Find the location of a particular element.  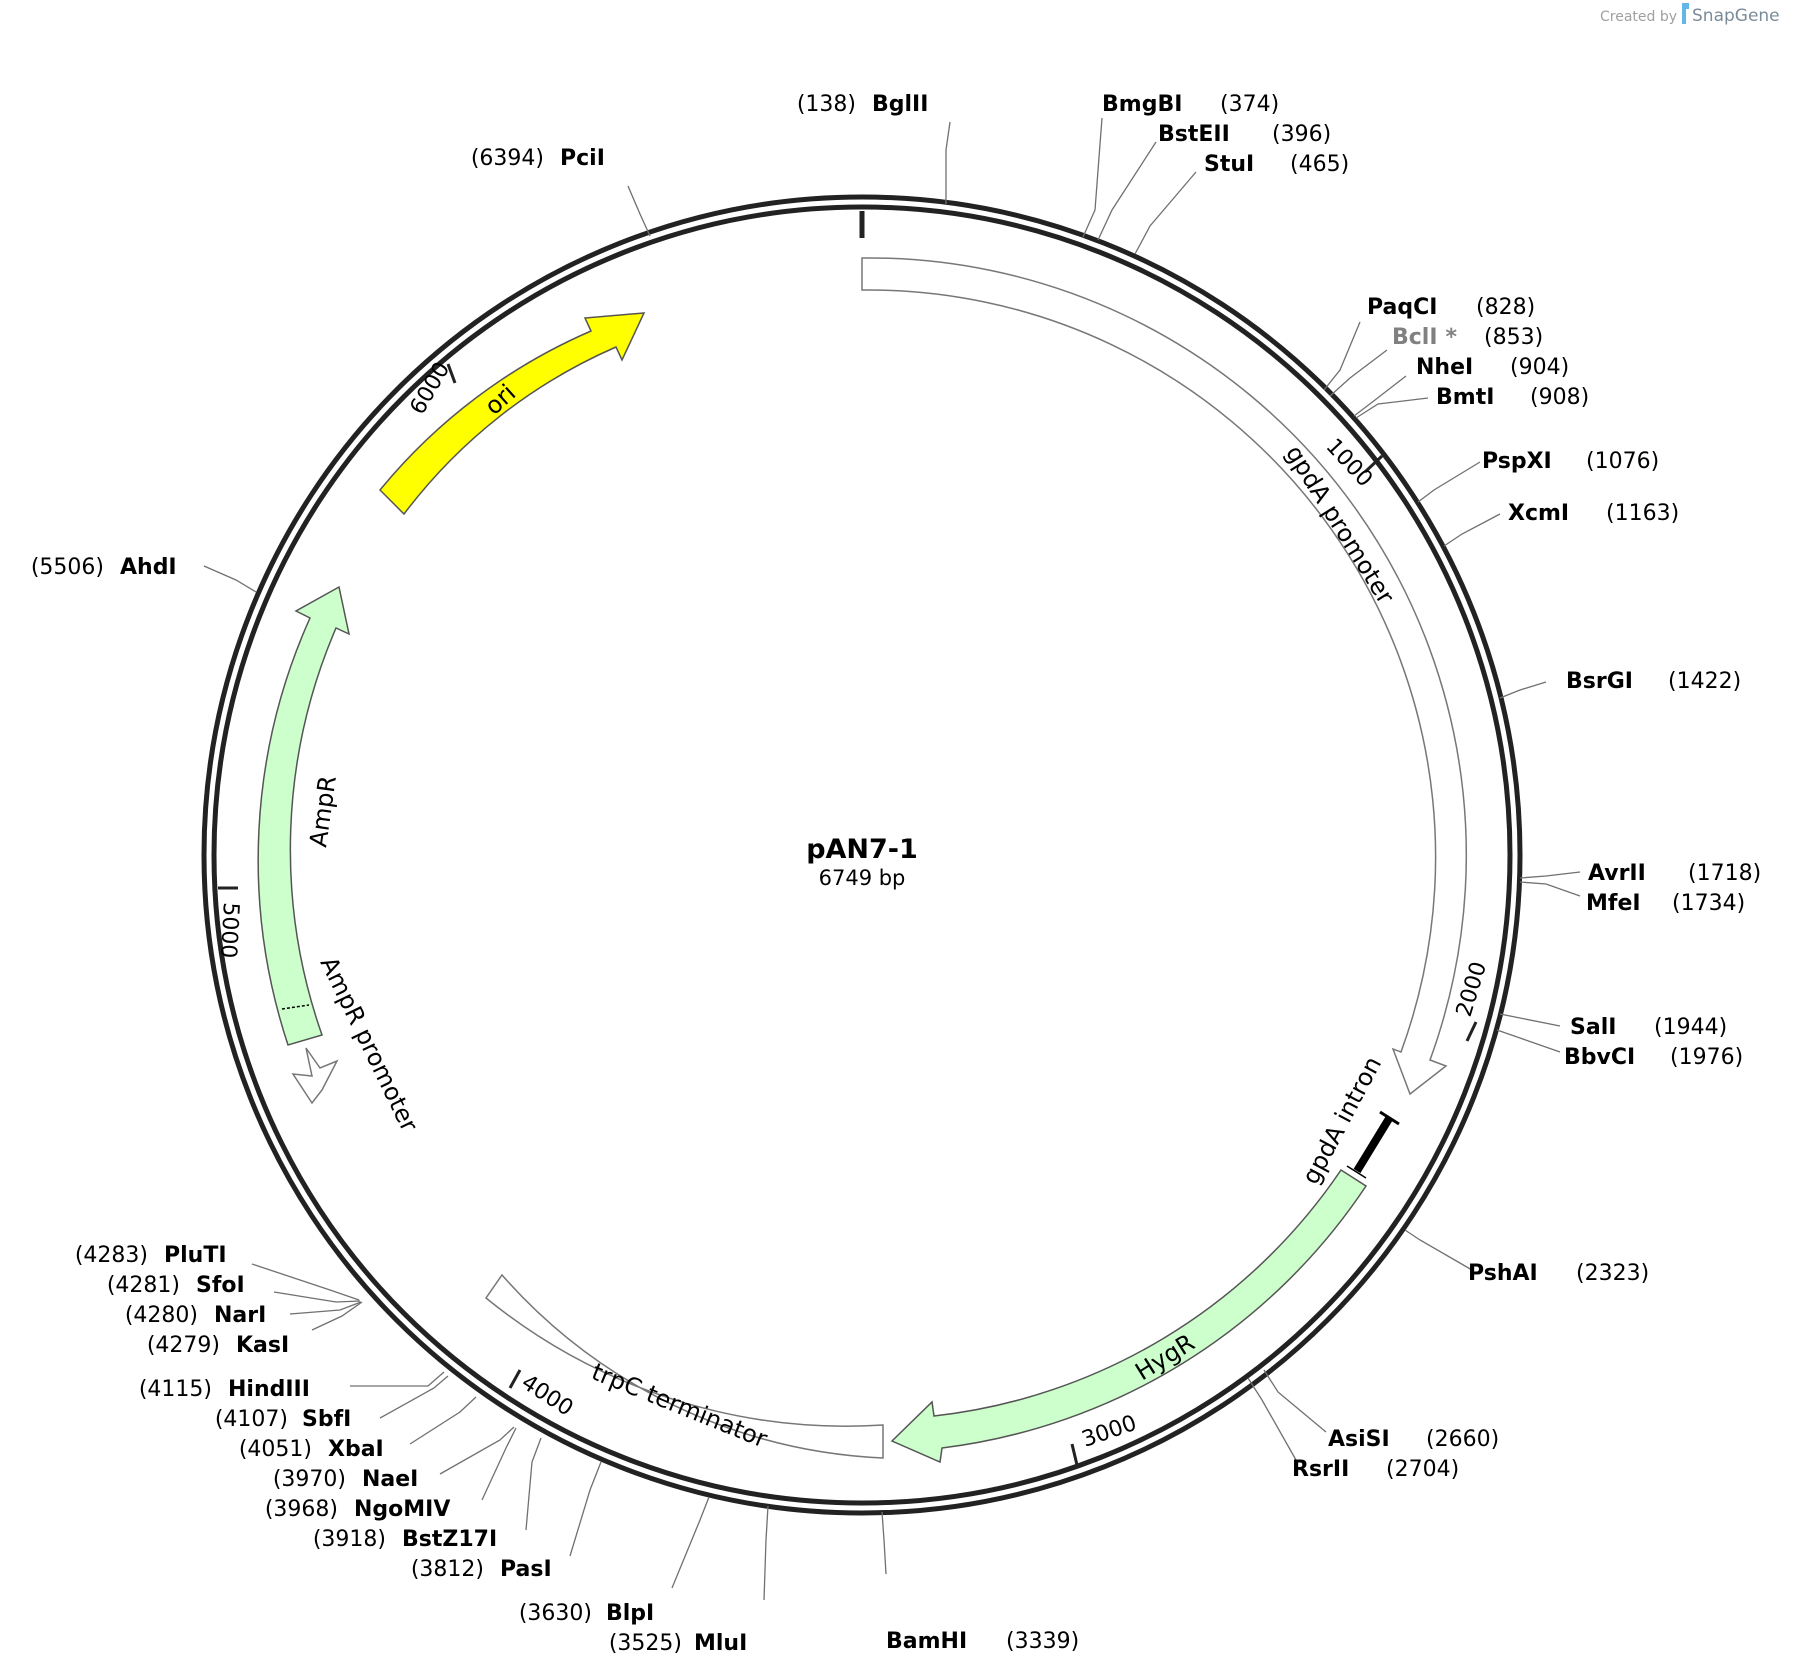

feature-label-gpdA-intron: gpdA intron is located at coordinates (1342, 1120).